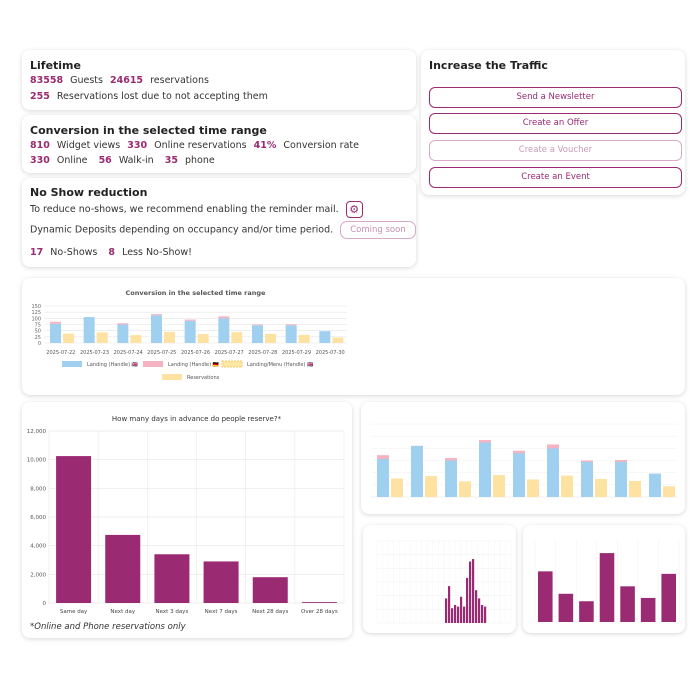 This screenshot has width=700, height=700. Describe the element at coordinates (40, 96) in the screenshot. I see `lost-count: 255` at that location.